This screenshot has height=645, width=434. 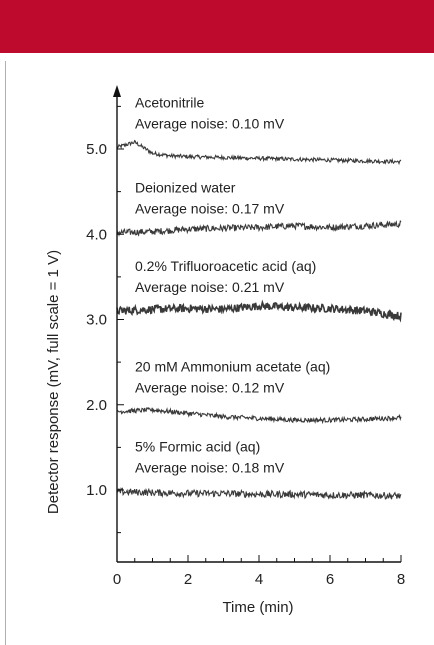 I want to click on series-noise-label: Average noise: 0.12 mV, so click(x=210, y=388).